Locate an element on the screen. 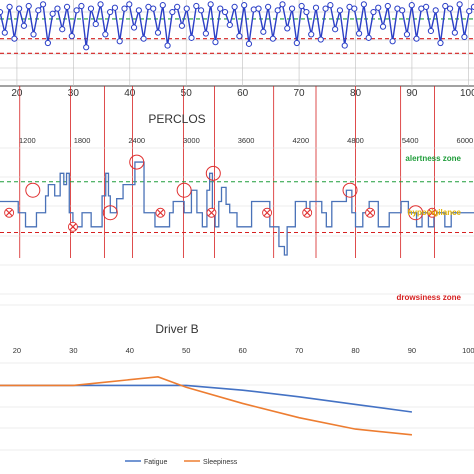 Image resolution: width=474 pixels, height=474 pixels. driver-b-x-tick-label: 70 is located at coordinates (299, 350).